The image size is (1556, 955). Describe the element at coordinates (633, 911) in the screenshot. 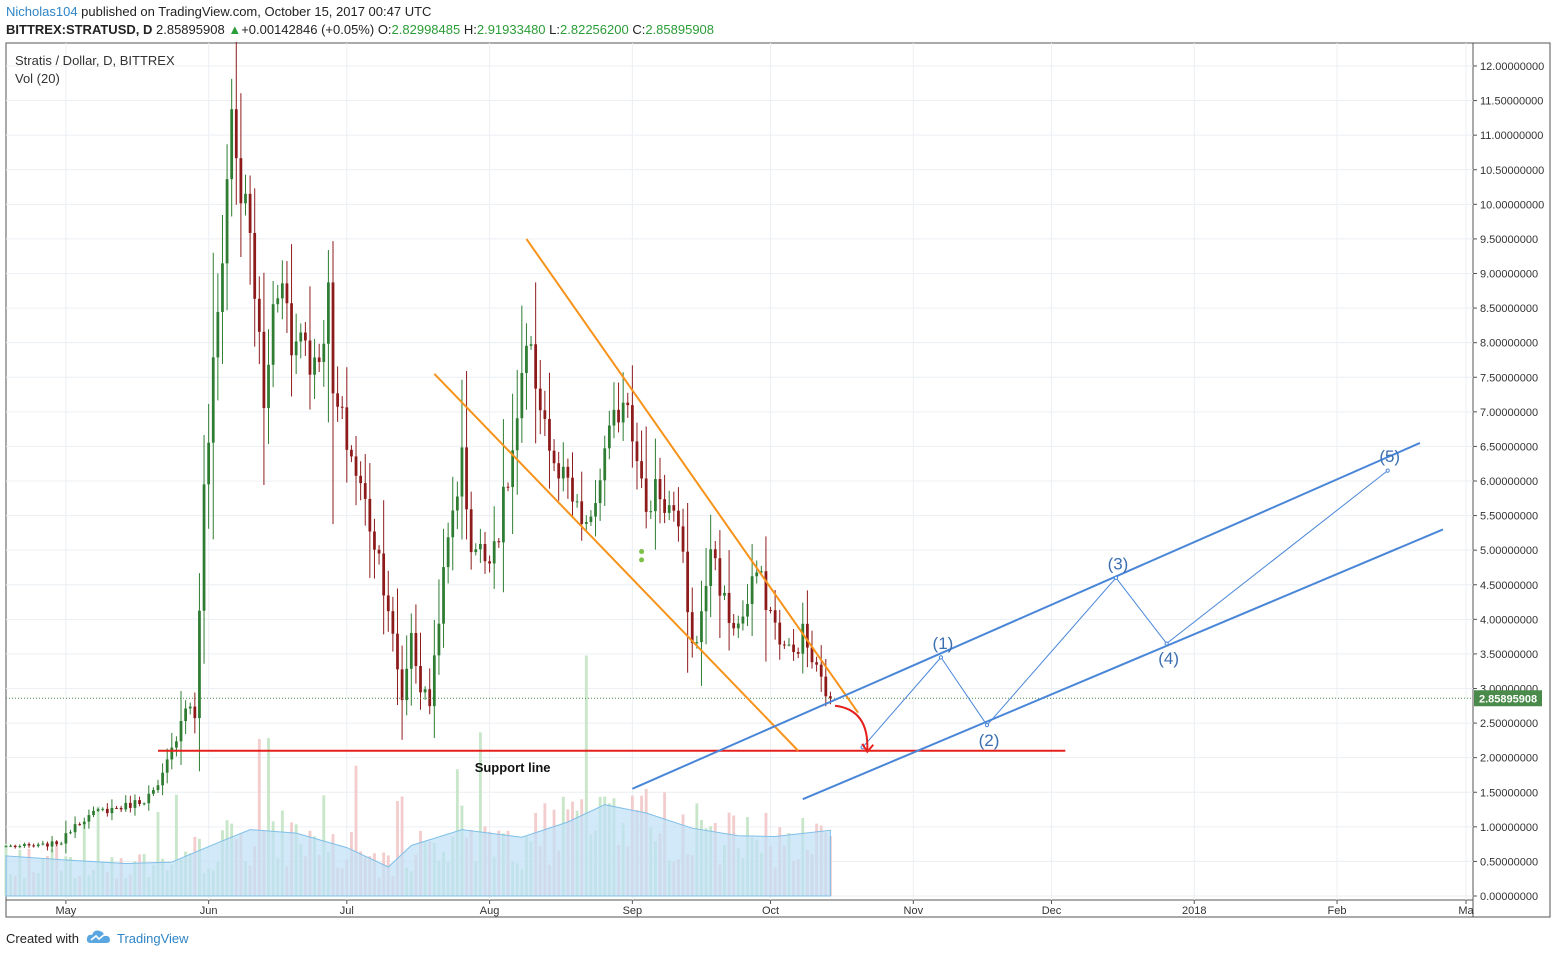

I see `x-tick-label: Sep` at that location.